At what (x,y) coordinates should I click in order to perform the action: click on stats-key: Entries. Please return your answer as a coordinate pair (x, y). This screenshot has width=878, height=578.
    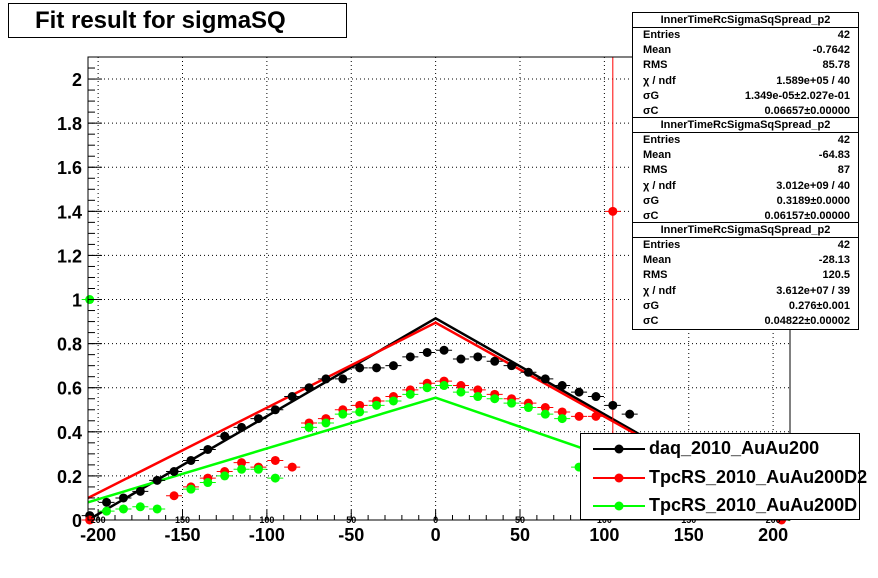
    Looking at the image, I should click on (662, 245).